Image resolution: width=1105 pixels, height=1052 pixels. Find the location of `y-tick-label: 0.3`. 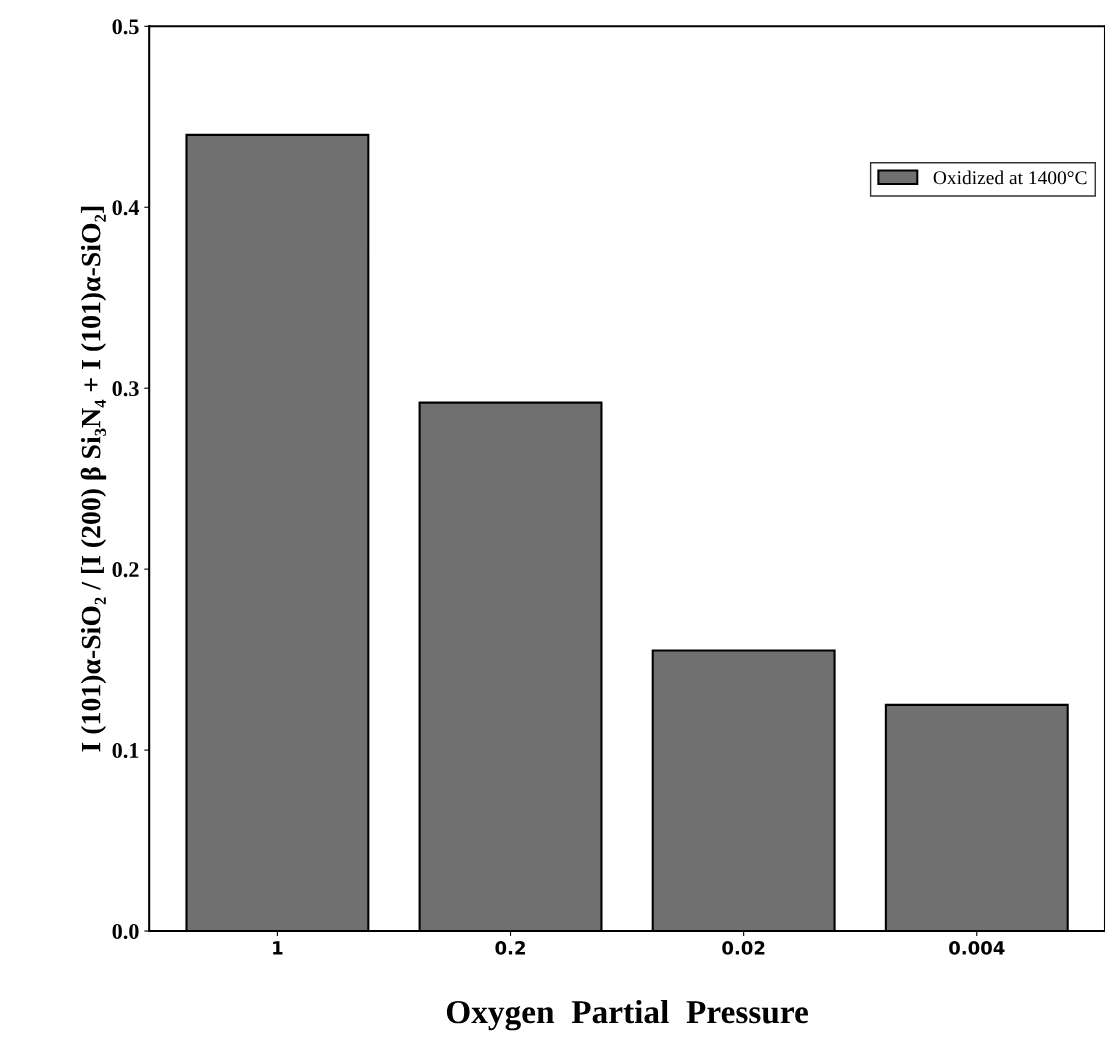

y-tick-label: 0.3 is located at coordinates (125, 389).